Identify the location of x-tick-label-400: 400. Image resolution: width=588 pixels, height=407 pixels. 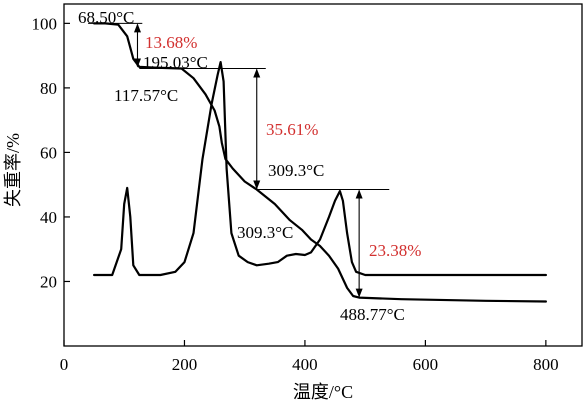
(305, 364).